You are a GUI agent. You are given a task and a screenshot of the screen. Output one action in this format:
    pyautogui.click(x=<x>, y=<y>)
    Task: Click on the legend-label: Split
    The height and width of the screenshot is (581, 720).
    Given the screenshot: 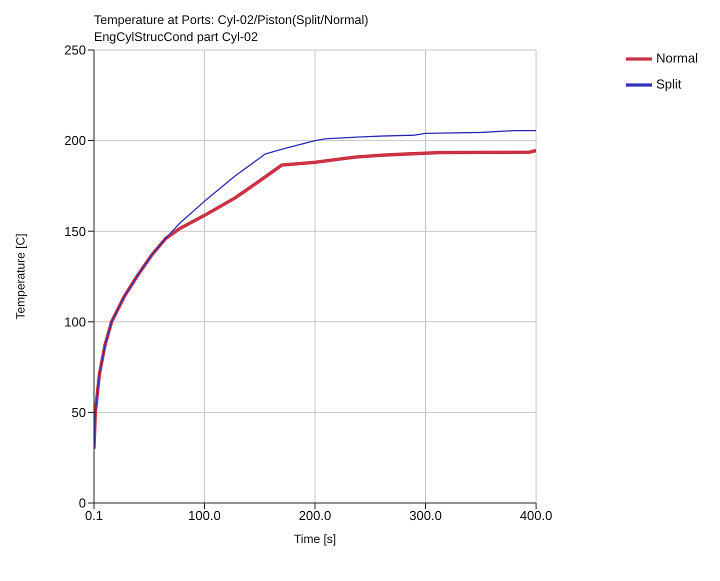 What is the action you would take?
    pyautogui.click(x=669, y=84)
    